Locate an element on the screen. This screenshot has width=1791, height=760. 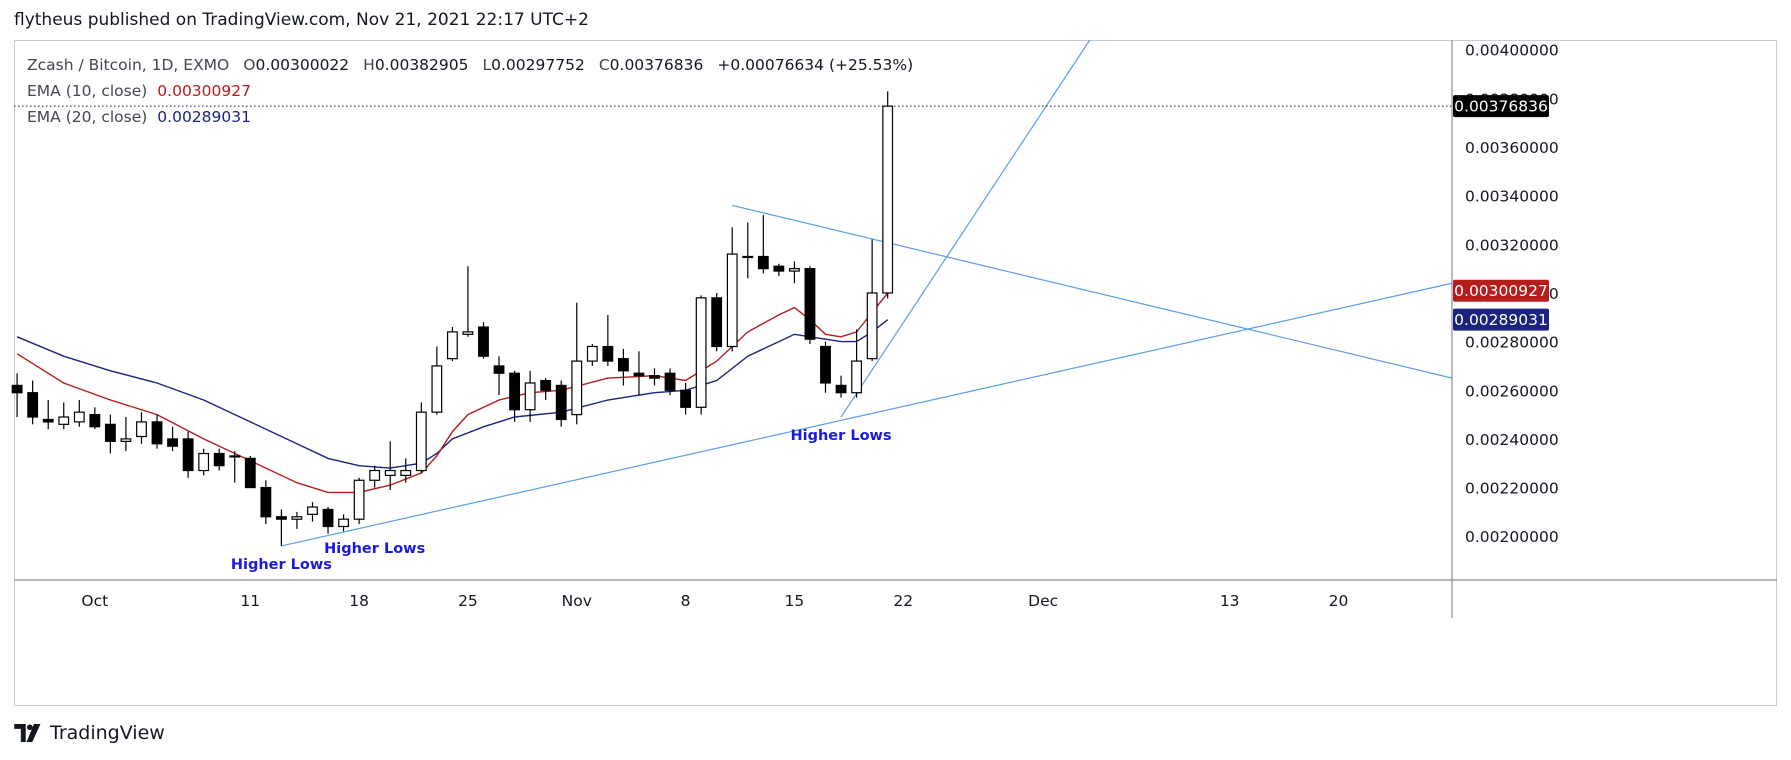
ema20-value: 0.00289031 is located at coordinates (204, 117).